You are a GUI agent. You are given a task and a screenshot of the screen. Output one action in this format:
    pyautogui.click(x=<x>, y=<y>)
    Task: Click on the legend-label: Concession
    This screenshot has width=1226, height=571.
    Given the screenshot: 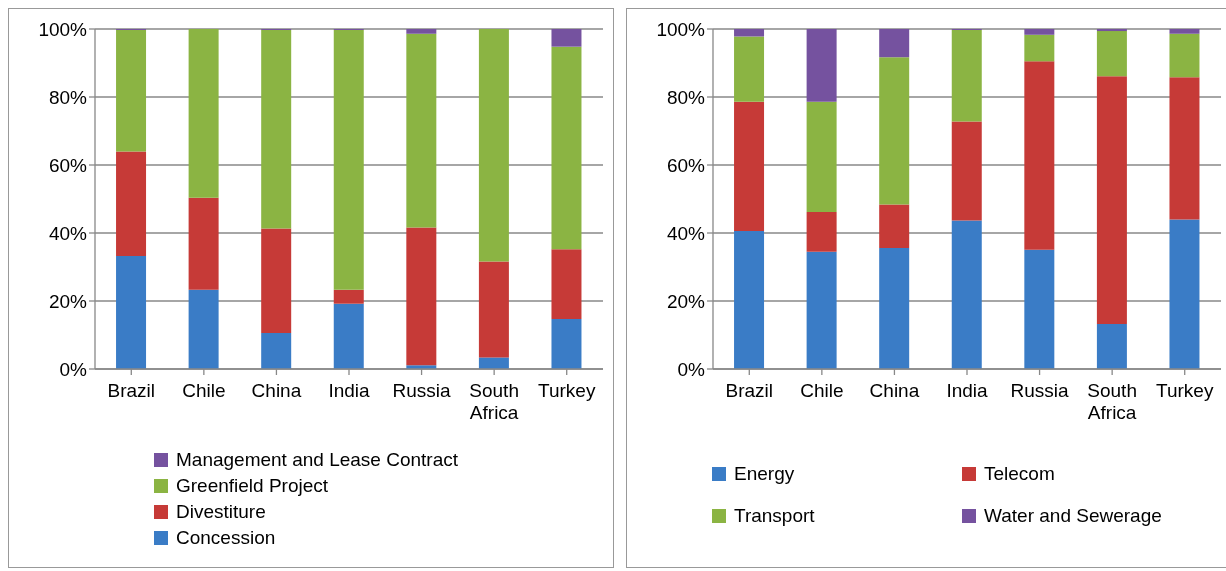 What is the action you would take?
    pyautogui.click(x=226, y=538)
    